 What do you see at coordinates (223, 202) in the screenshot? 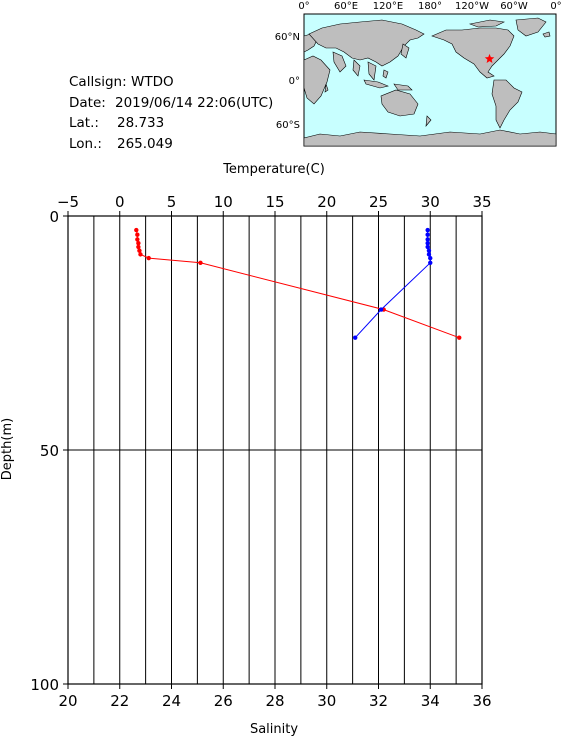
I see `temperature-tick-label: 10` at bounding box center [223, 202].